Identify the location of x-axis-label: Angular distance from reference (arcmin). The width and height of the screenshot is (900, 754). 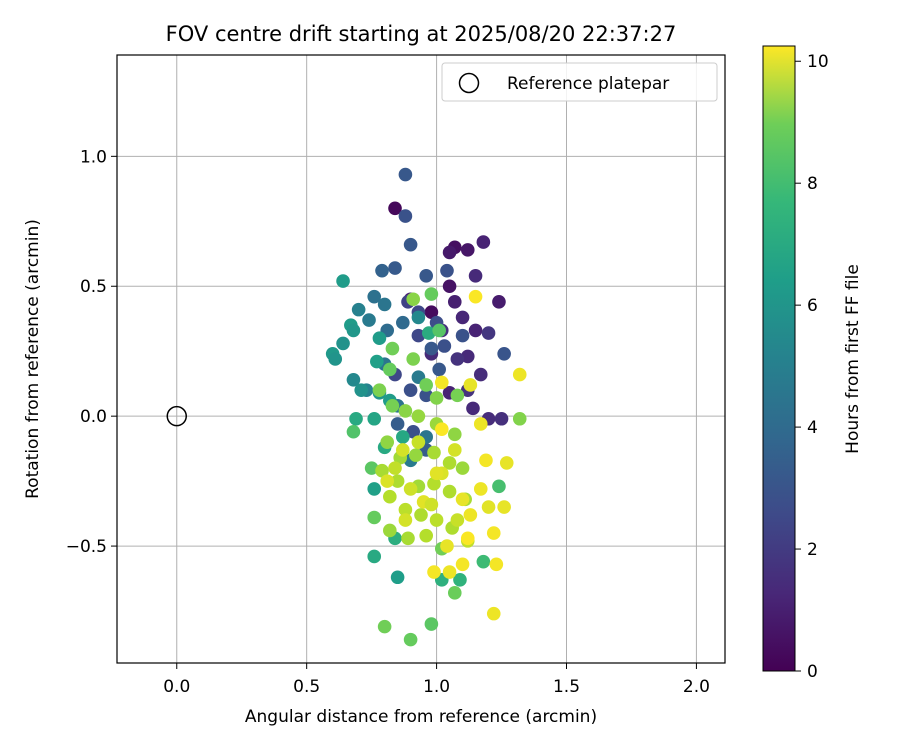
(421, 717).